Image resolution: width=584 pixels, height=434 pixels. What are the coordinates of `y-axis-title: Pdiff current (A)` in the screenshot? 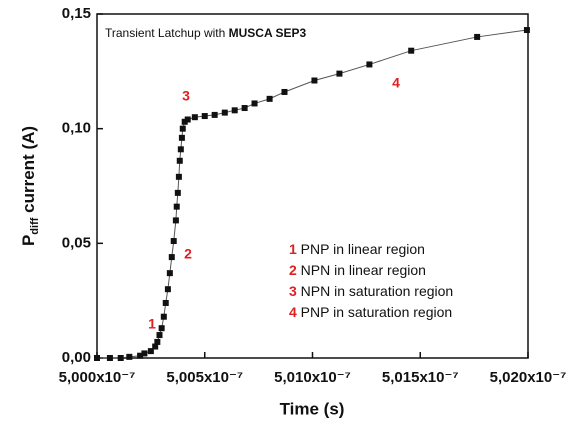 It's located at (29, 186).